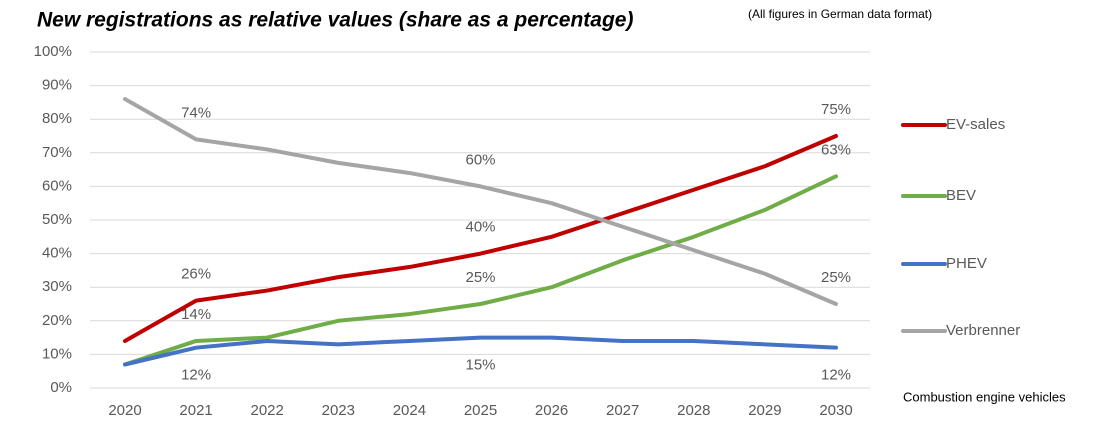  What do you see at coordinates (409, 410) in the screenshot?
I see `x-tick-label: 2024` at bounding box center [409, 410].